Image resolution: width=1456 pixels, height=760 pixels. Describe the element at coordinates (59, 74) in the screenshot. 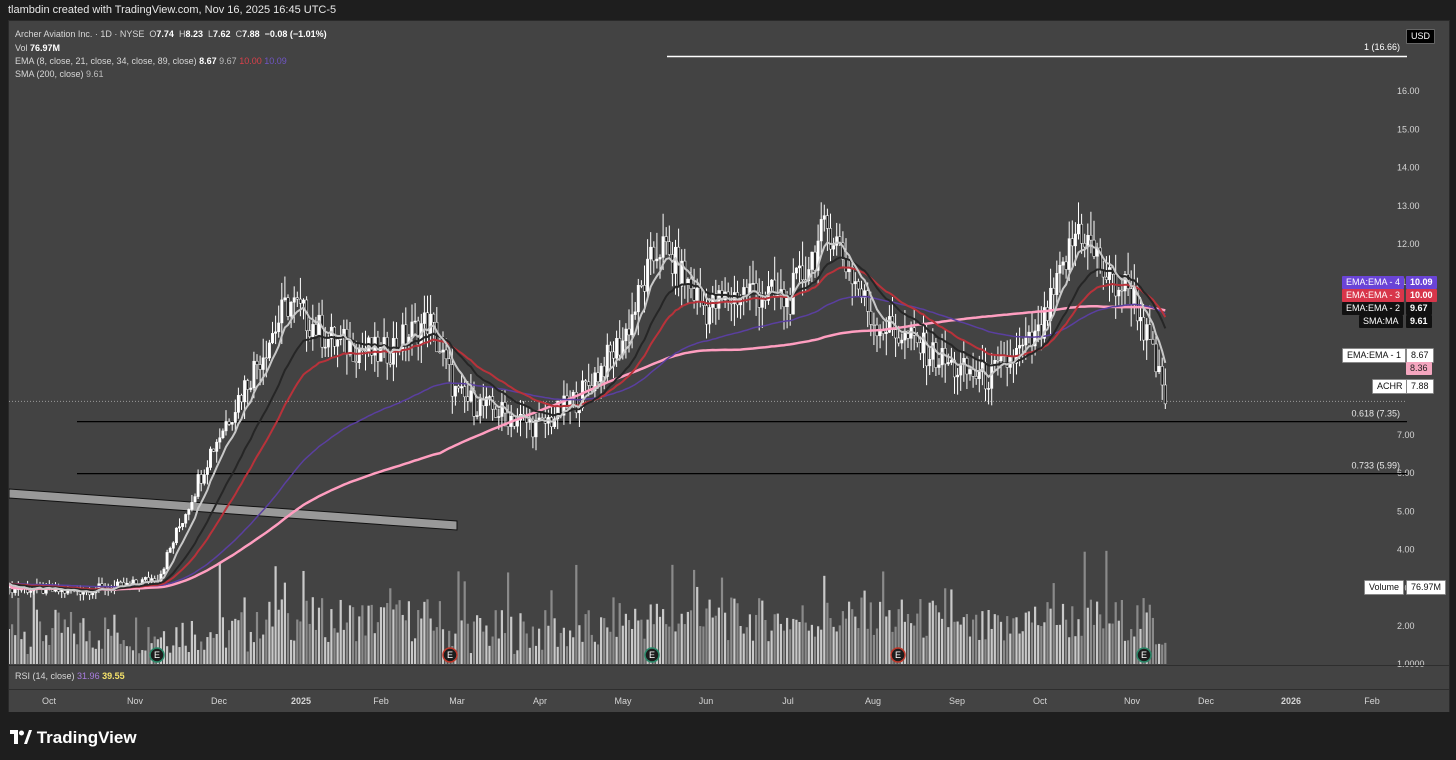

I see `sma-legend: SMA (200, close) 9.61` at that location.